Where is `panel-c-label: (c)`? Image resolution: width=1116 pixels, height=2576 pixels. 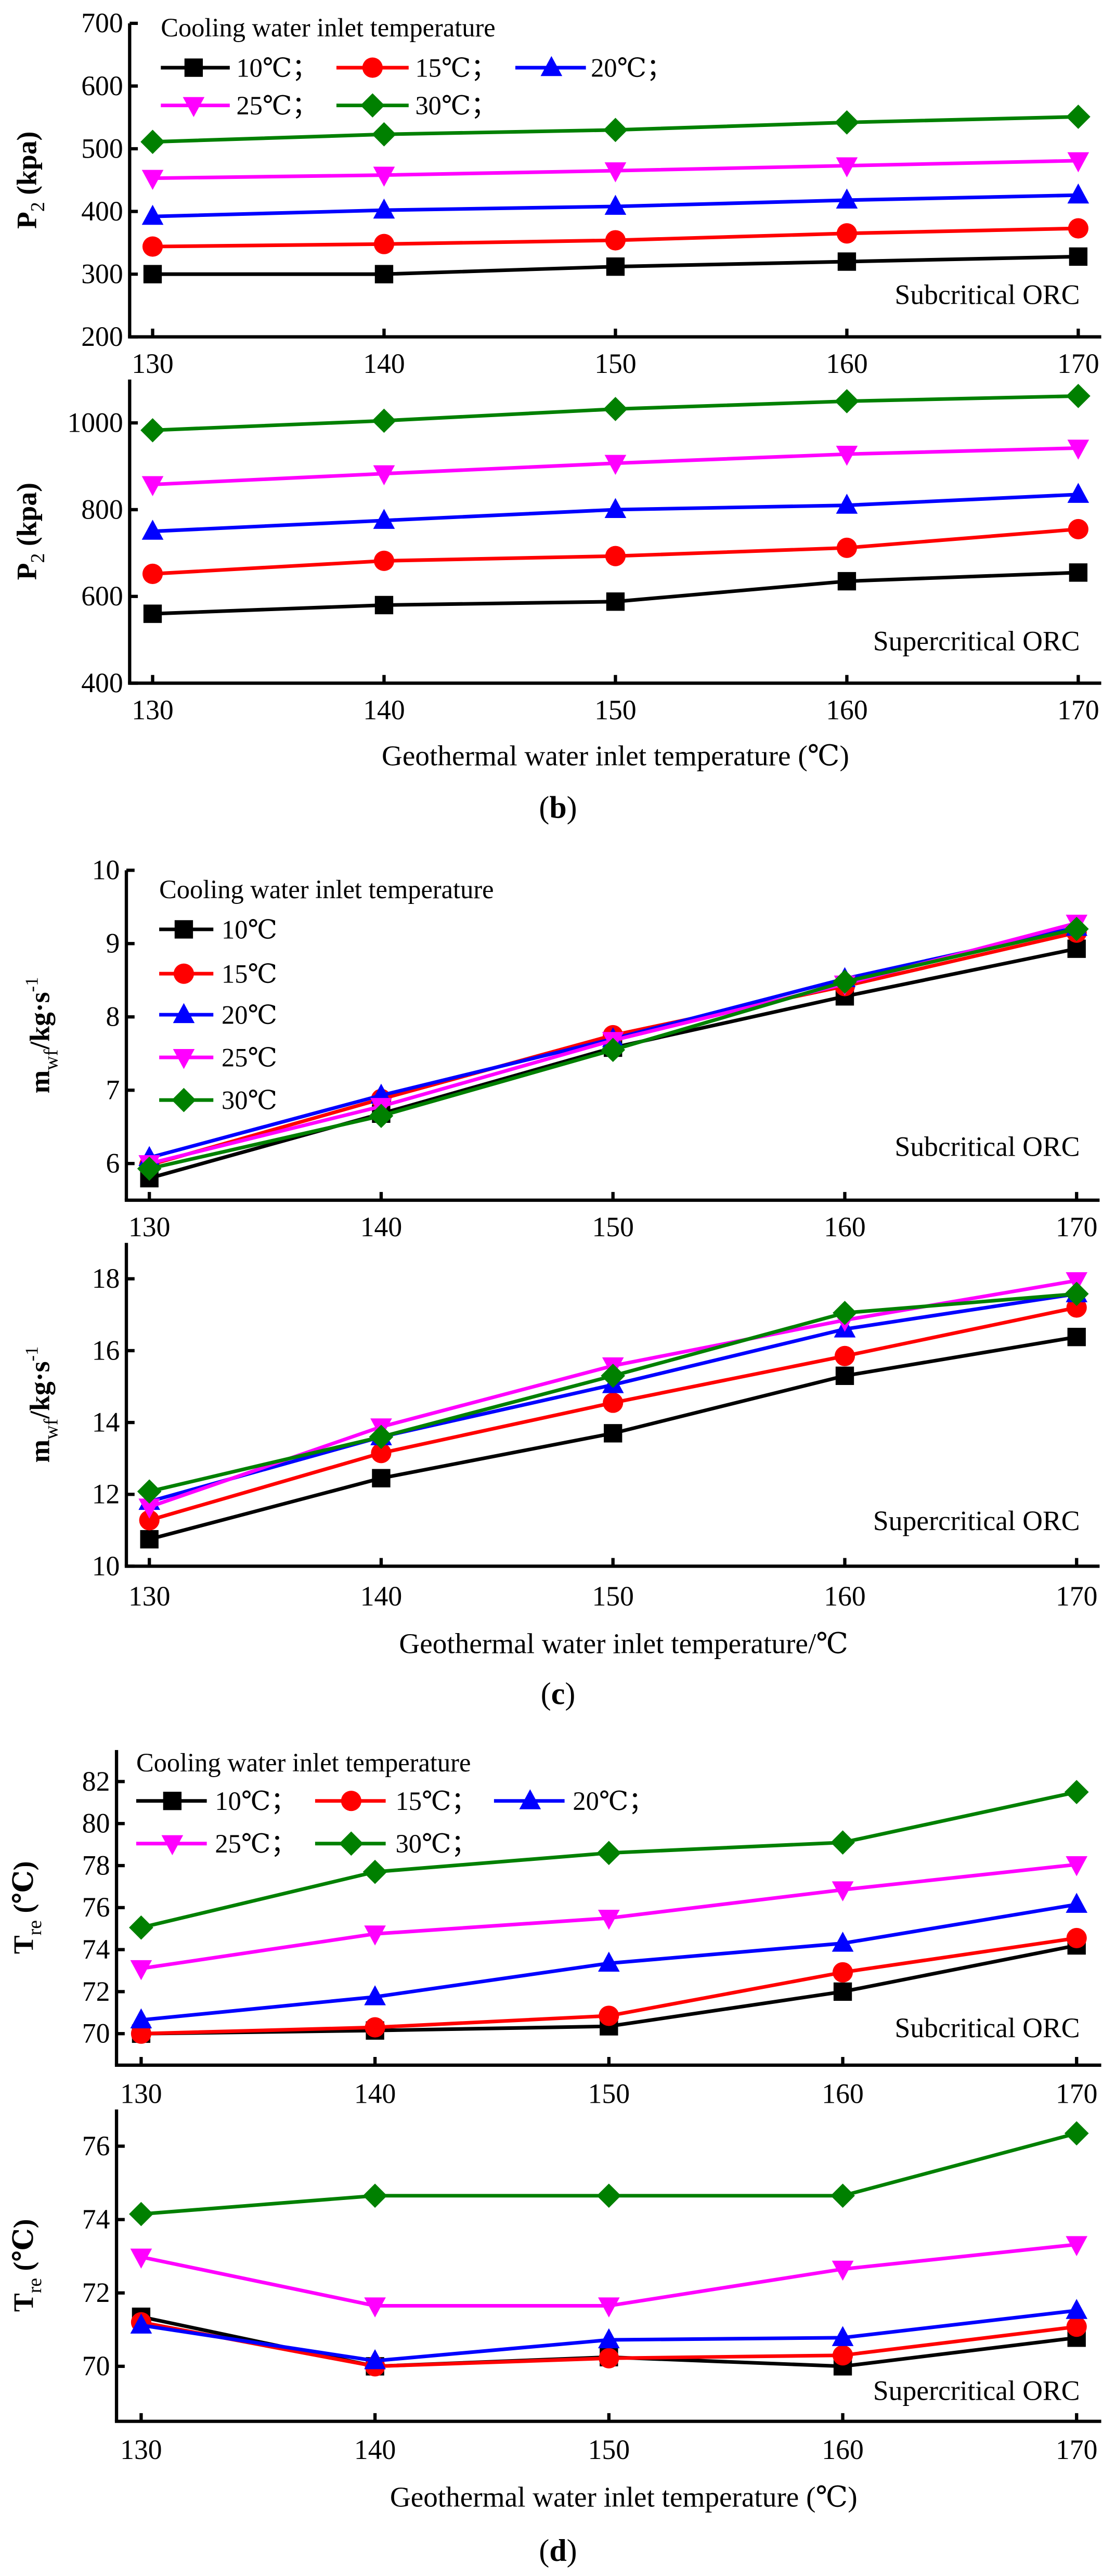 panel-c-label: (c) is located at coordinates (558, 1694).